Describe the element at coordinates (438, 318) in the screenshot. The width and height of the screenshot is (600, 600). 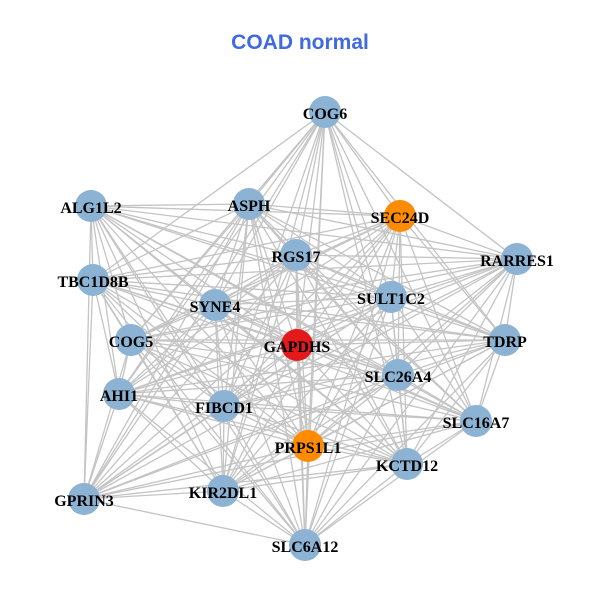
I see `edge-SEC24D-SLC16A7` at that location.